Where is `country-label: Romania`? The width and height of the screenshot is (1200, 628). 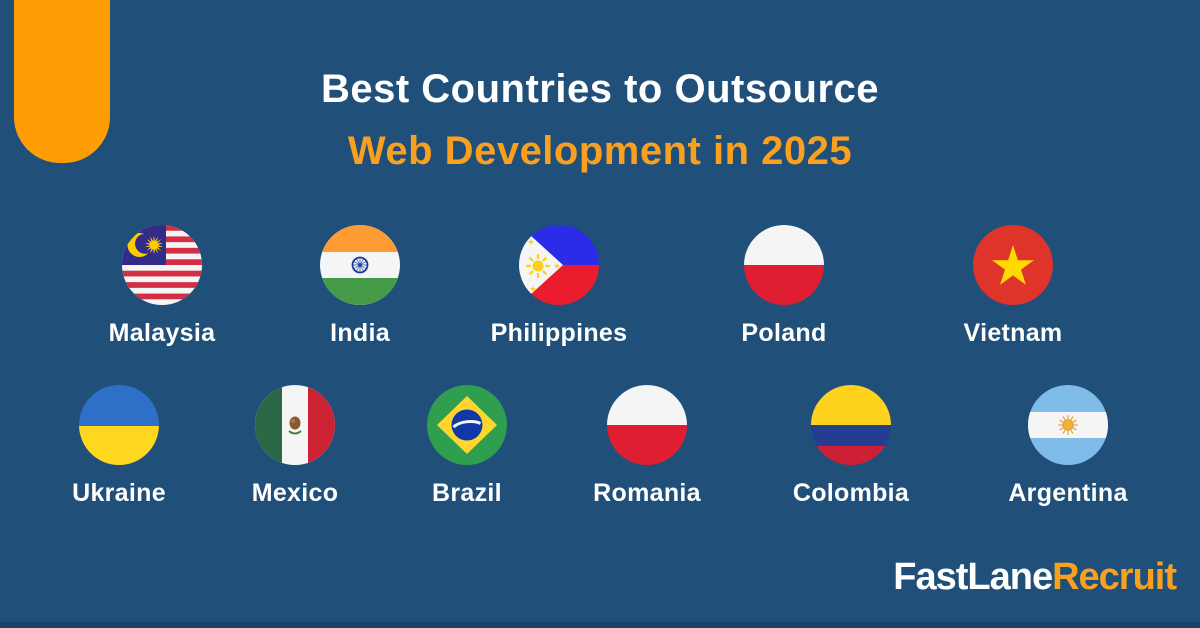 country-label: Romania is located at coordinates (647, 493).